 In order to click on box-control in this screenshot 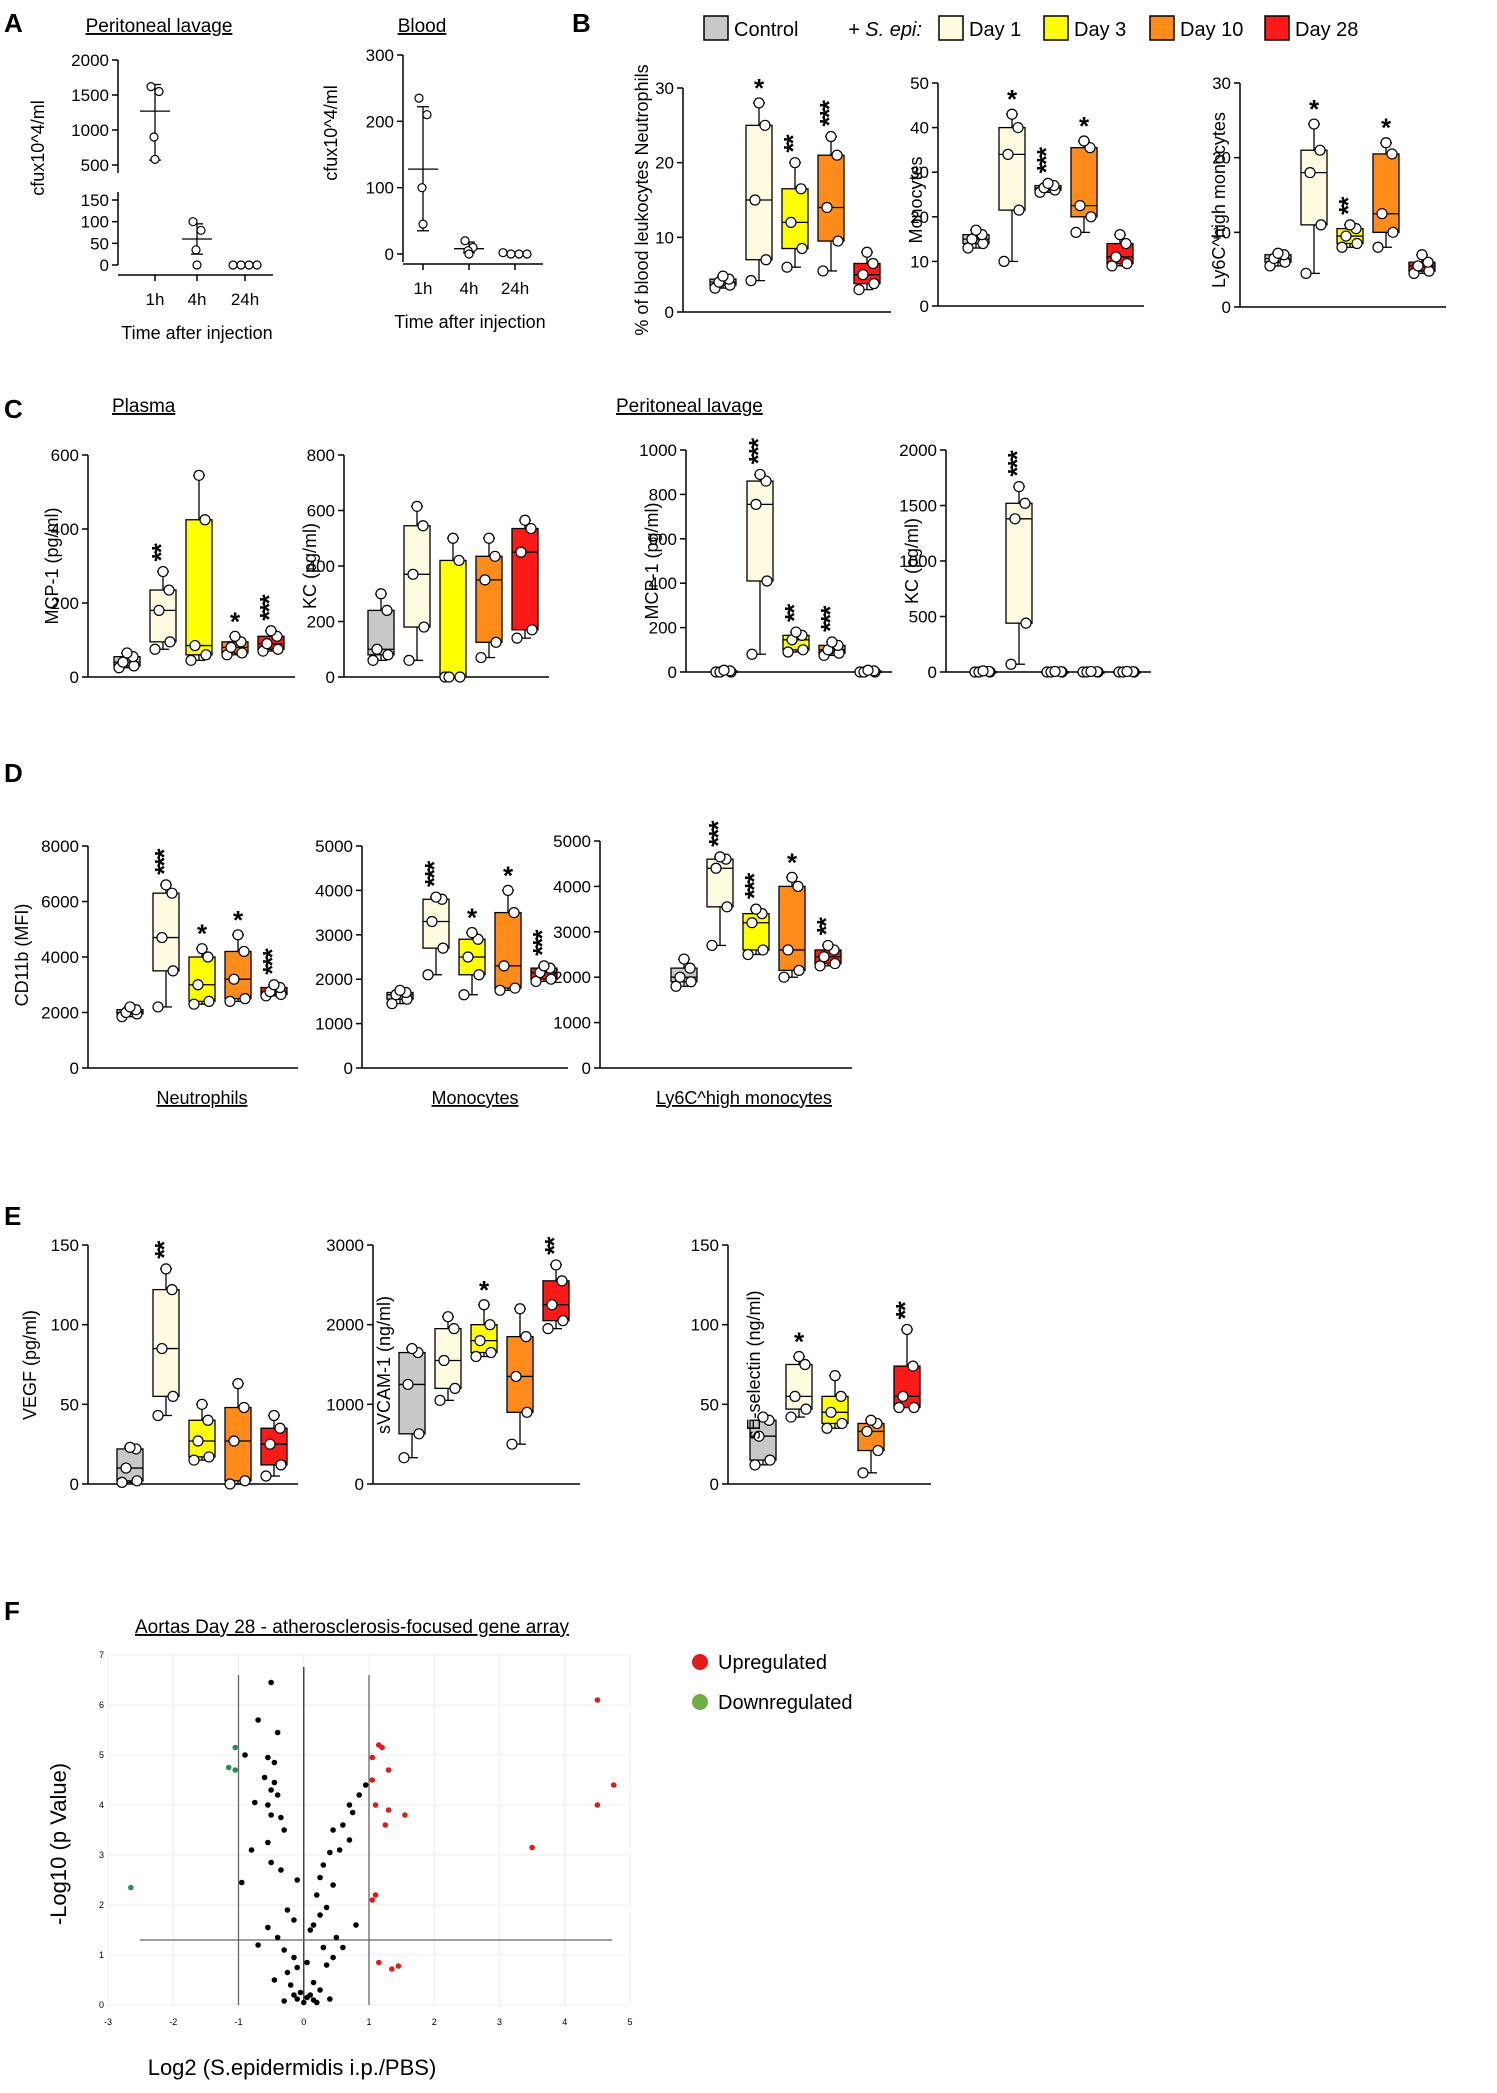, I will do `click(763, 1440)`.